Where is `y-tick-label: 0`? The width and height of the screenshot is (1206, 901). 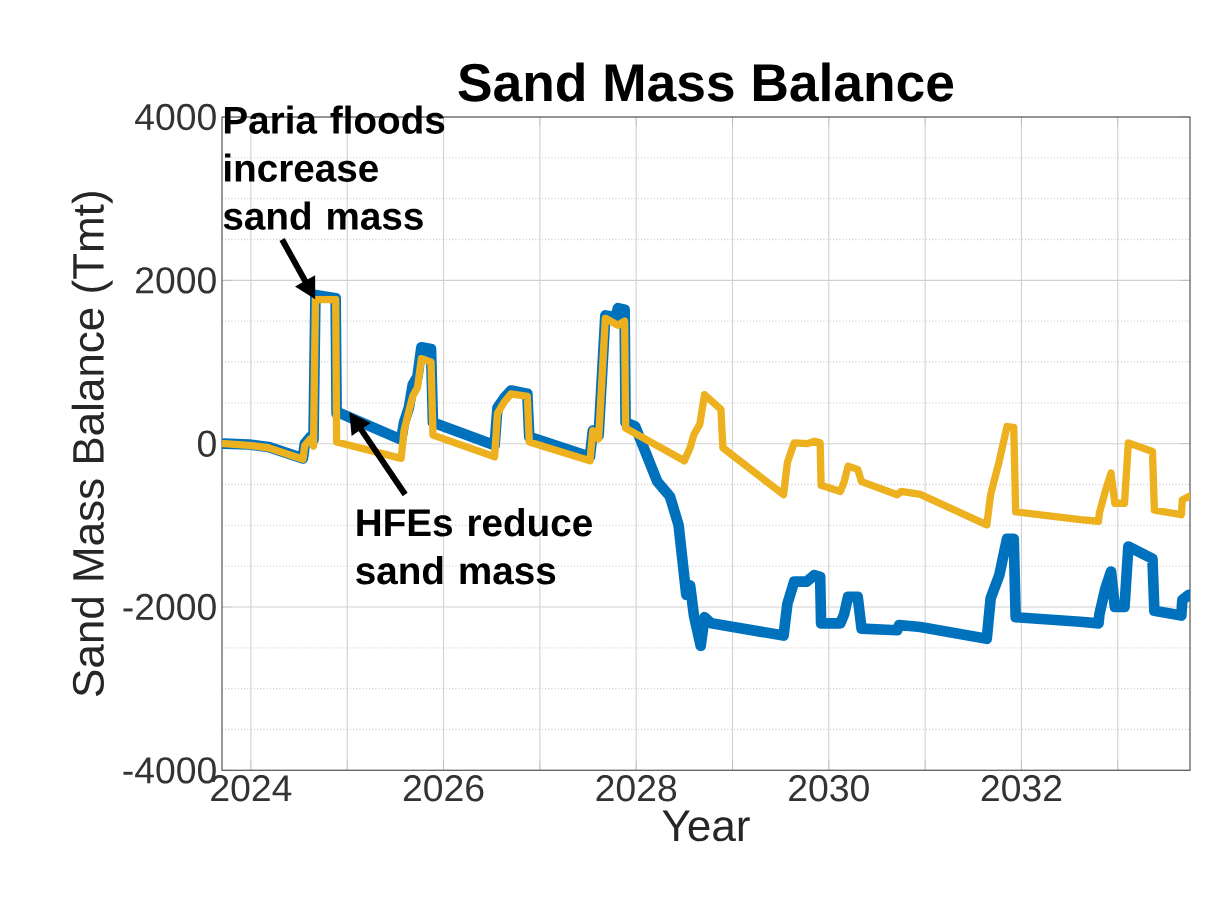
y-tick-label: 0 is located at coordinates (206, 443).